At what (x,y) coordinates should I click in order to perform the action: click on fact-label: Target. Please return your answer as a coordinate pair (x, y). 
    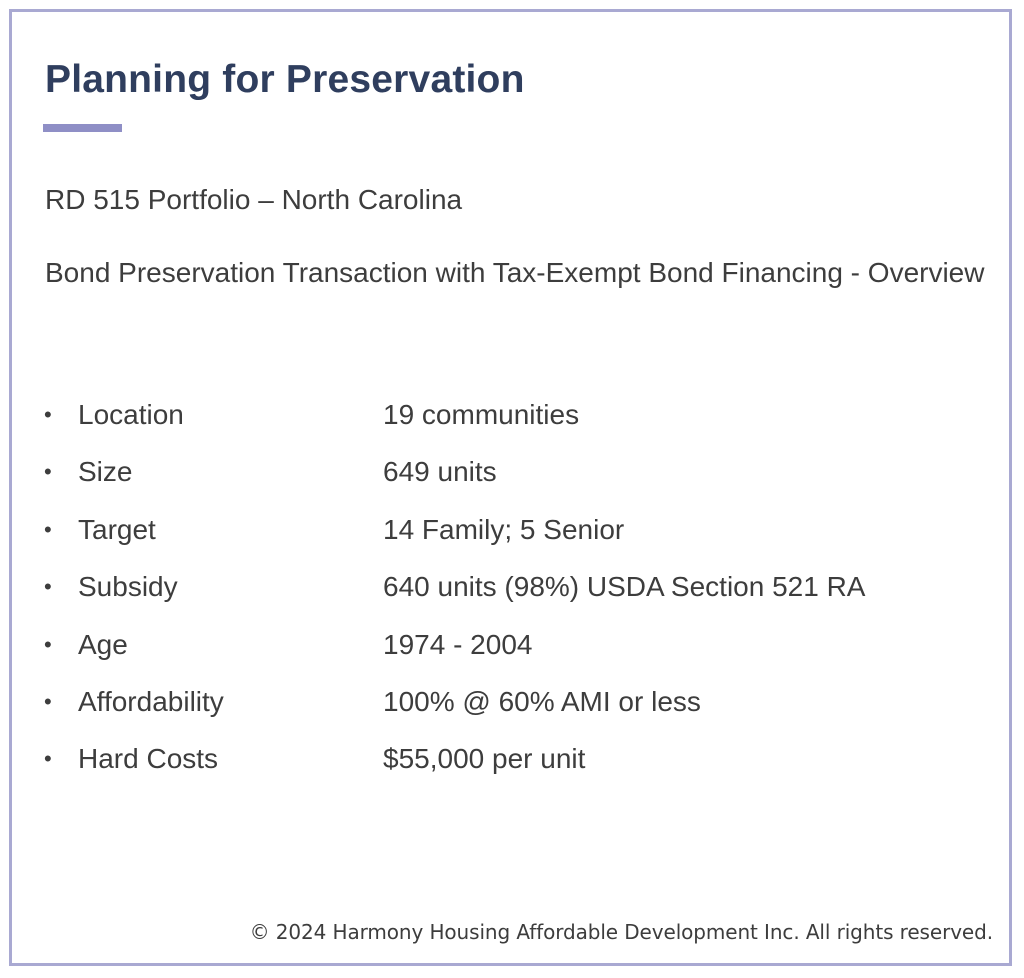
    Looking at the image, I should click on (117, 529).